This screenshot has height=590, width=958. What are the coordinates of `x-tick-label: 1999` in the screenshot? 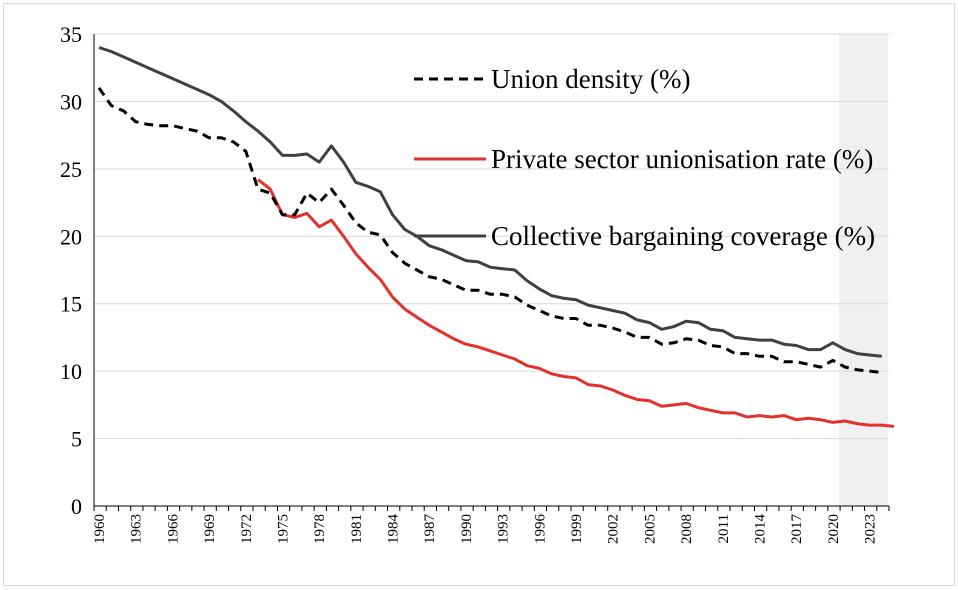 It's located at (577, 529).